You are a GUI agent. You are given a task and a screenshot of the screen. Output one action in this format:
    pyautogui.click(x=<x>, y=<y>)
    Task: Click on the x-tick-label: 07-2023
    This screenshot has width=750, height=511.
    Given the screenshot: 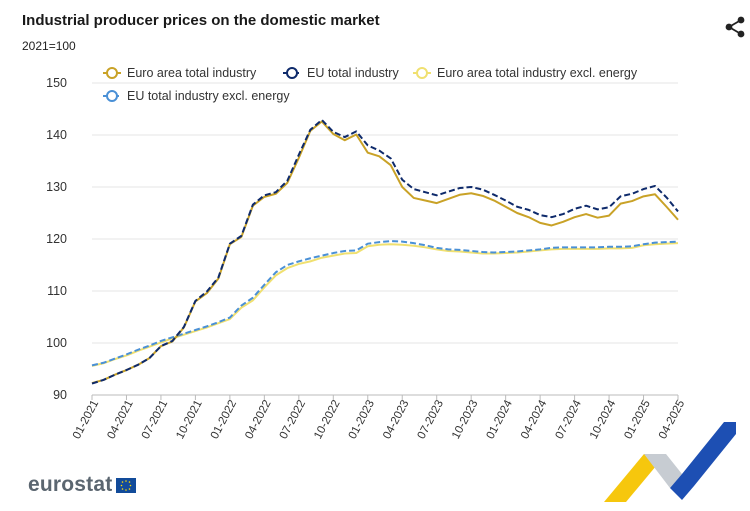 What is the action you would take?
    pyautogui.click(x=431, y=419)
    